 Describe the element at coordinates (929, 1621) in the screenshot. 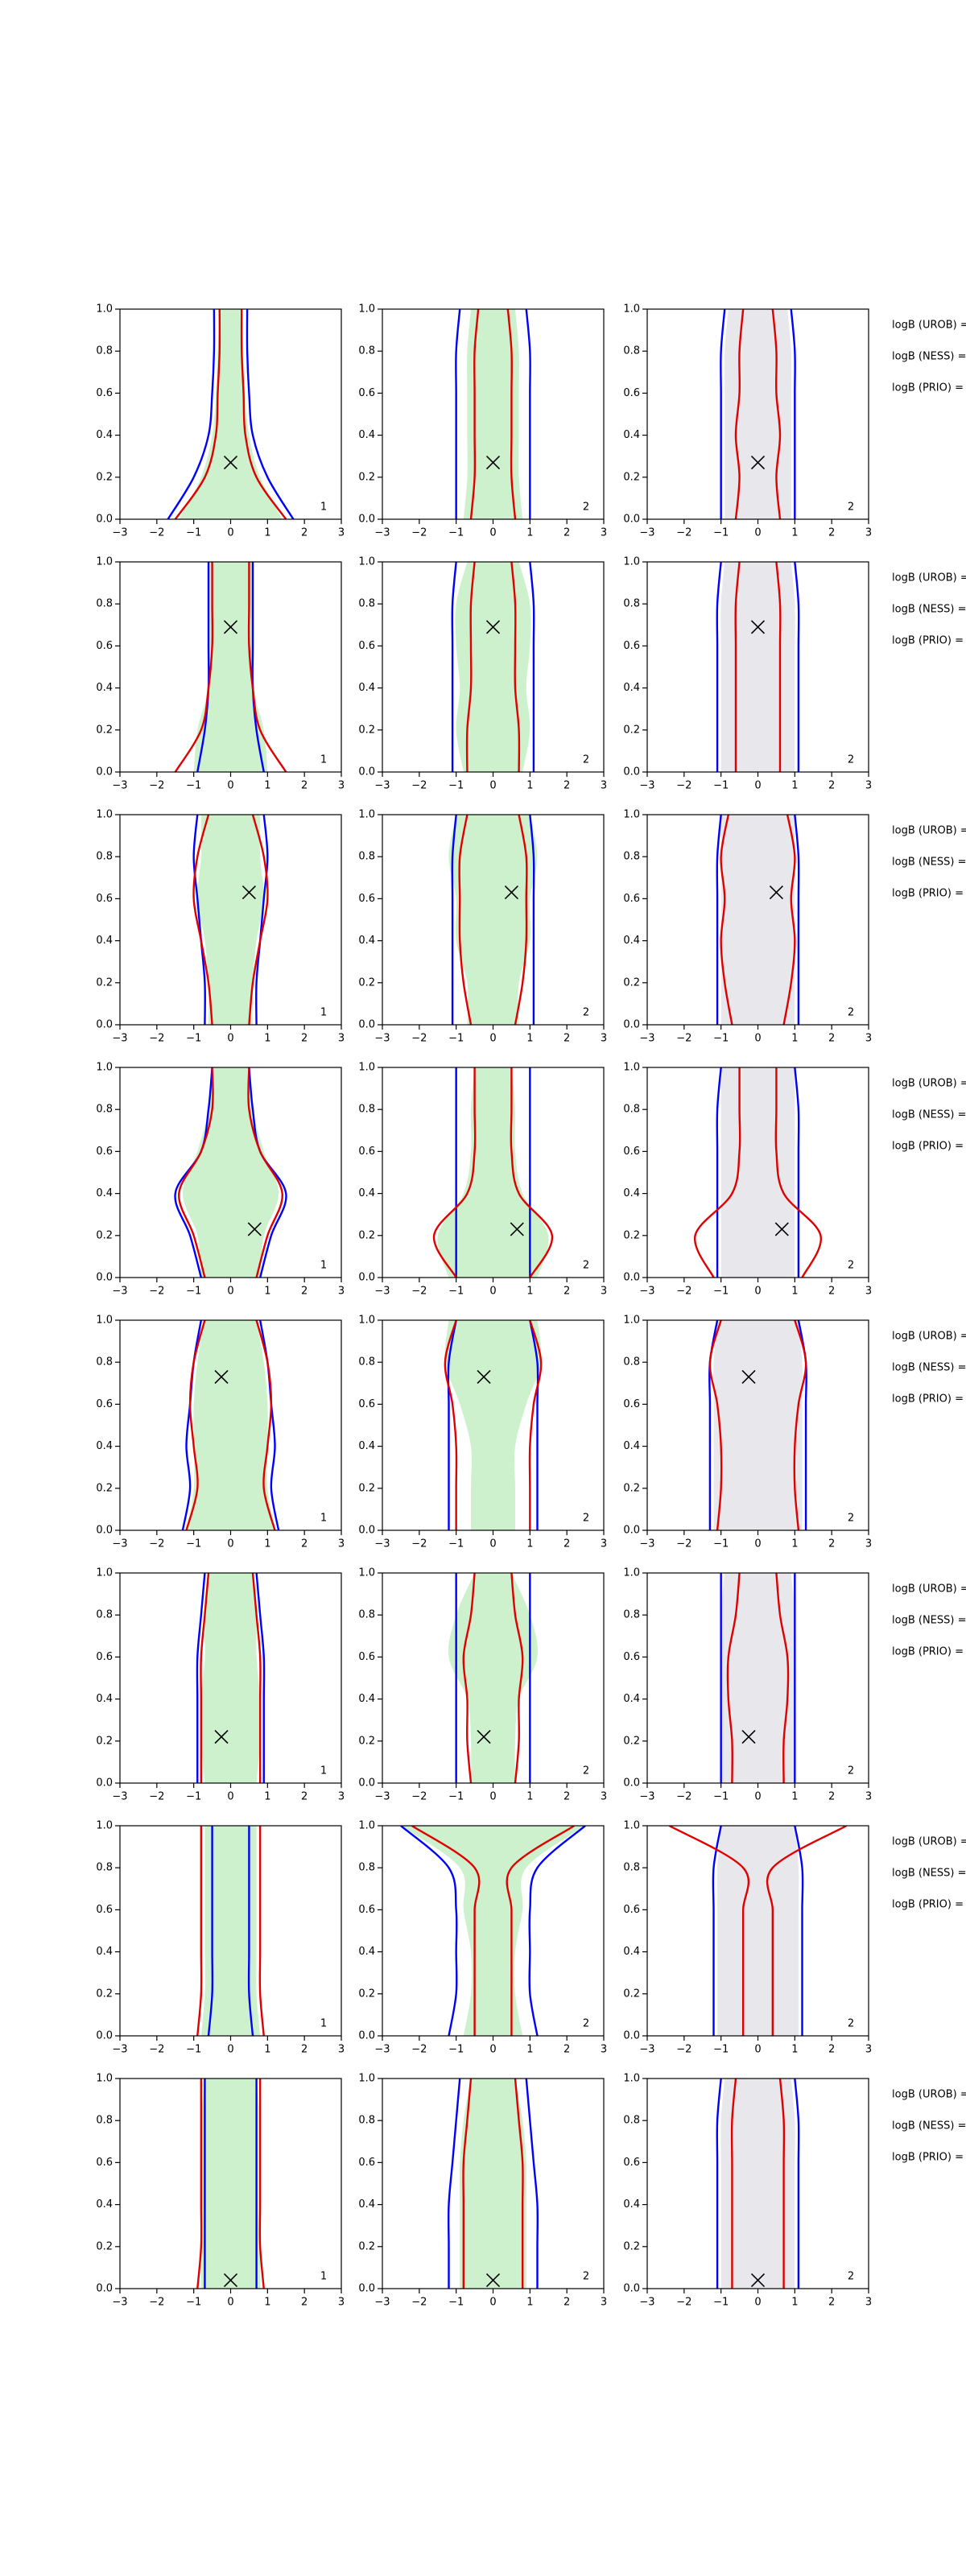

I see `annotation: logB (NESS) =` at that location.